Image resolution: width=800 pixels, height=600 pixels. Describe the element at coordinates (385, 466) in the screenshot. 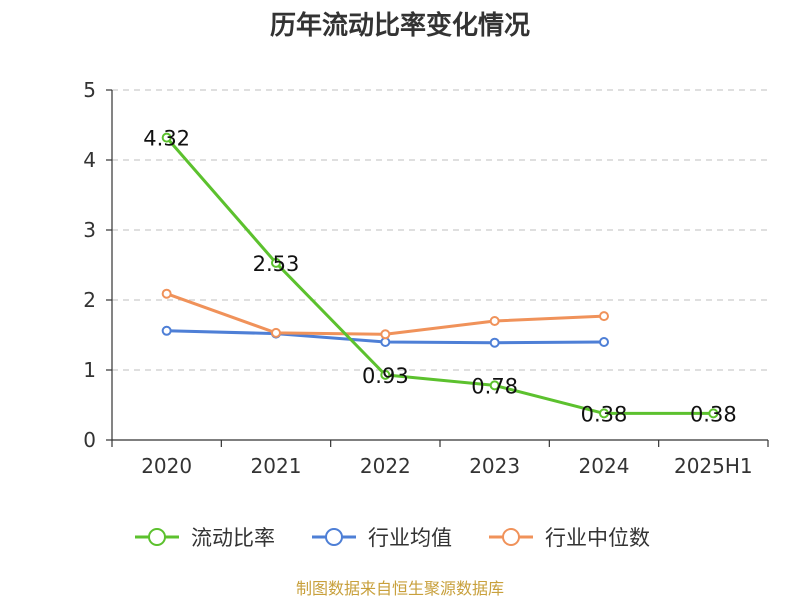

I see `x-tick-label: 2022` at that location.